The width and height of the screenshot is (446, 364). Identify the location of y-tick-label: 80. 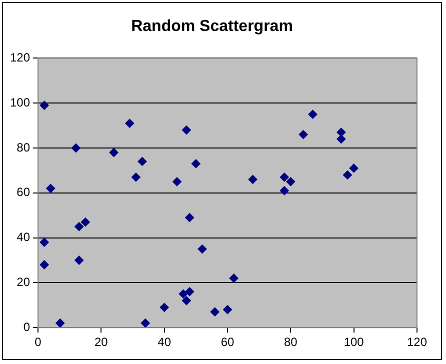
(23, 147).